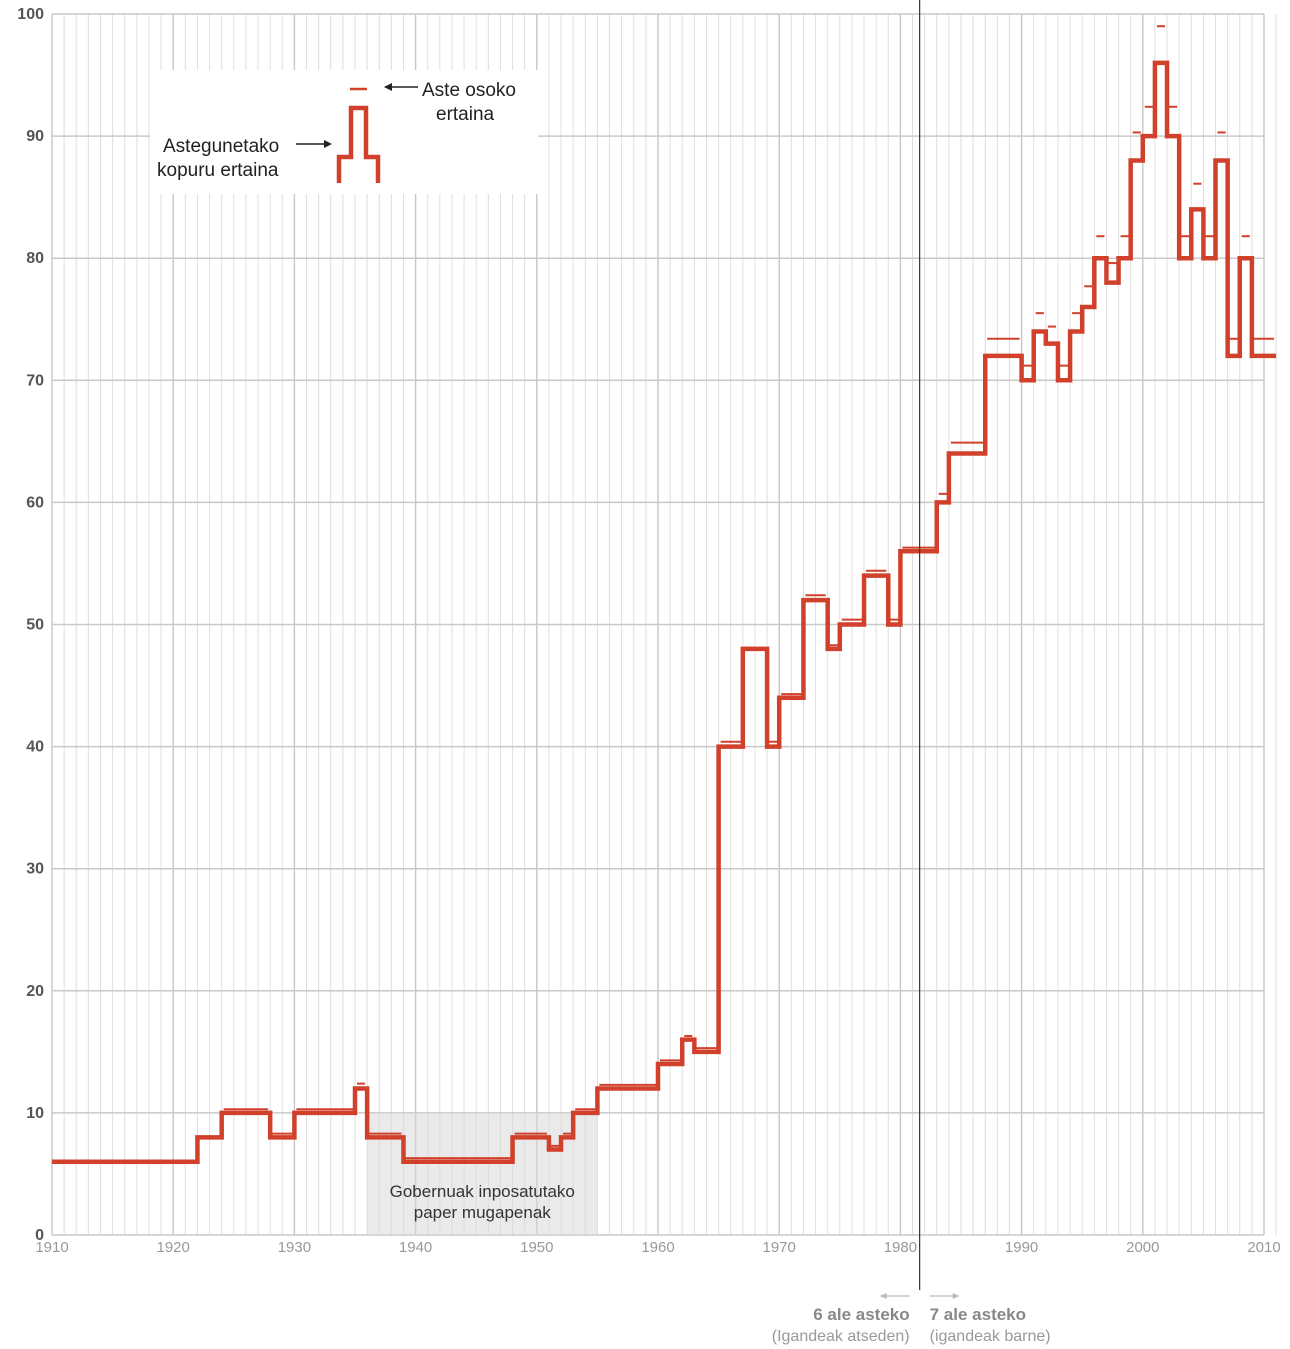 The width and height of the screenshot is (1290, 1349). What do you see at coordinates (841, 1336) in the screenshot?
I see `era-left-note: (Igandeak atseden)` at bounding box center [841, 1336].